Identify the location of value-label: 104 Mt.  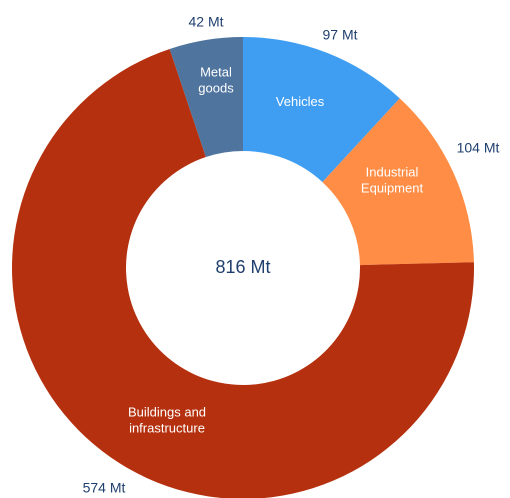
(478, 147).